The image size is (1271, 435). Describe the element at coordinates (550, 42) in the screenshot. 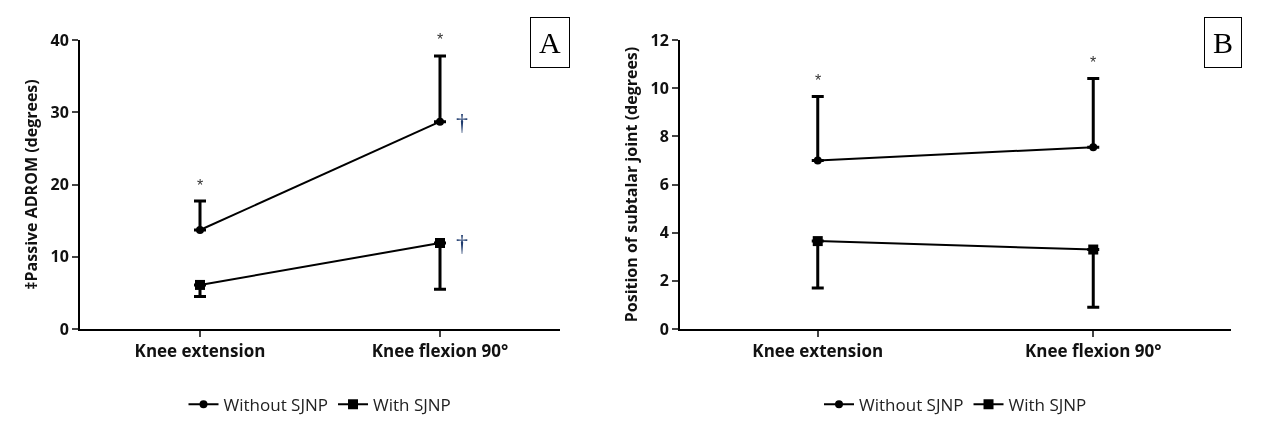

I see `annotation: A` at that location.